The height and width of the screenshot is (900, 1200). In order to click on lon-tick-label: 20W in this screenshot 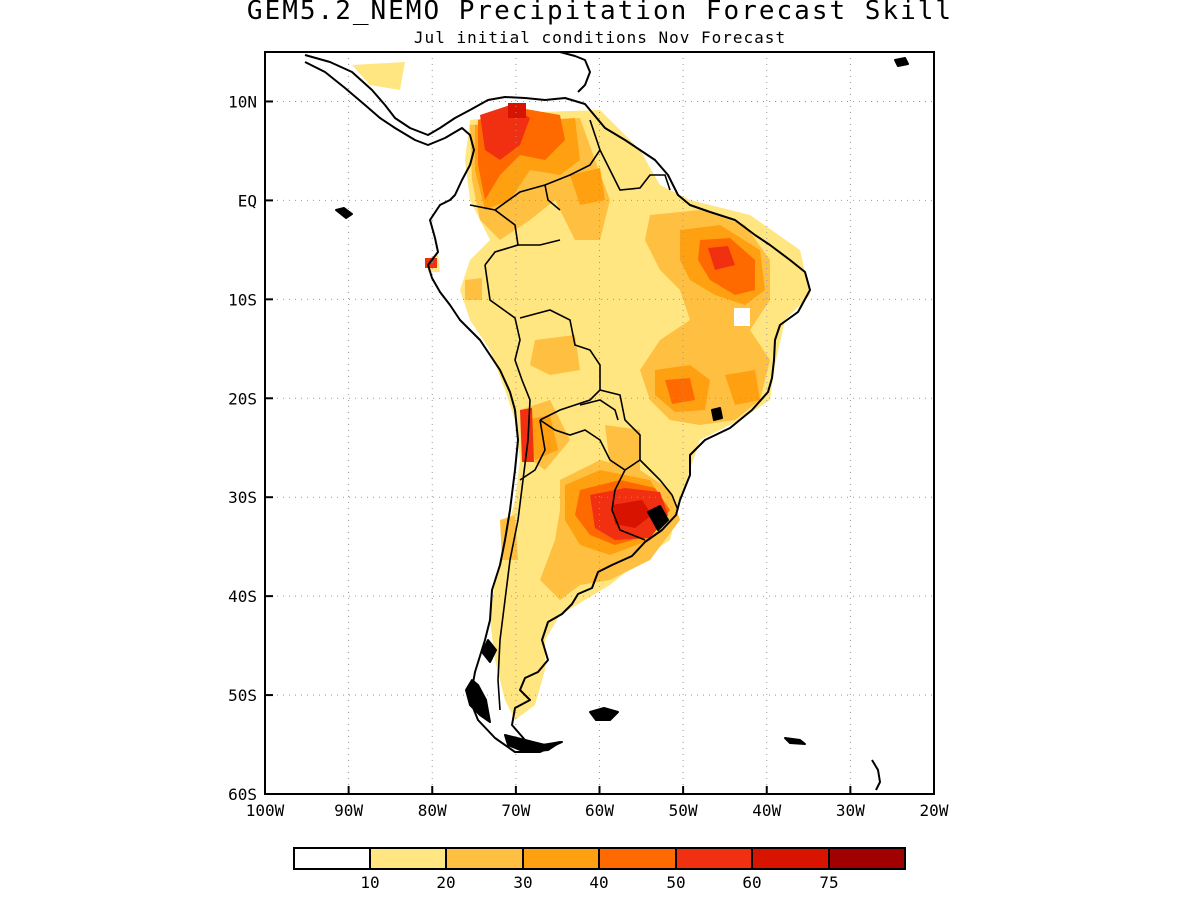, I will do `click(934, 810)`.